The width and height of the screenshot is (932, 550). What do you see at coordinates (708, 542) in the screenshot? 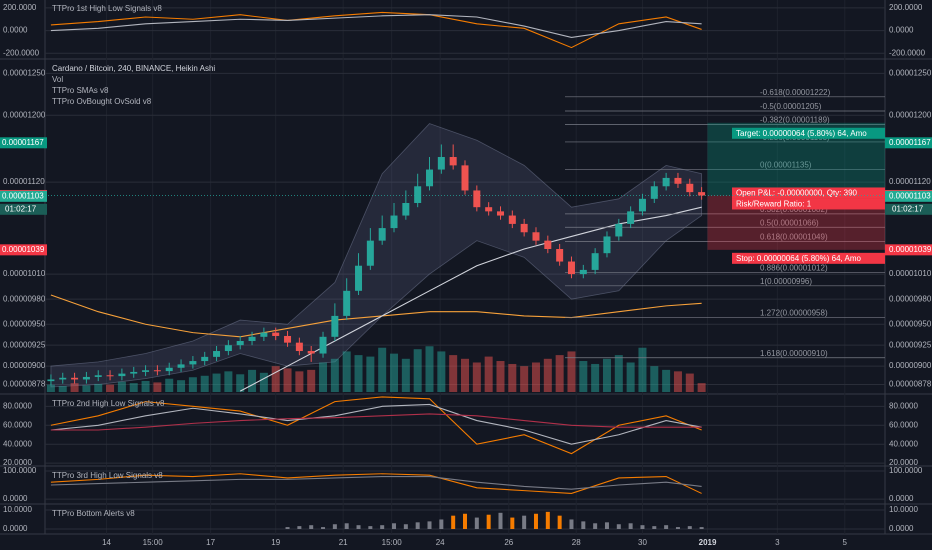
I see `x-tick-label: 2019` at bounding box center [708, 542].